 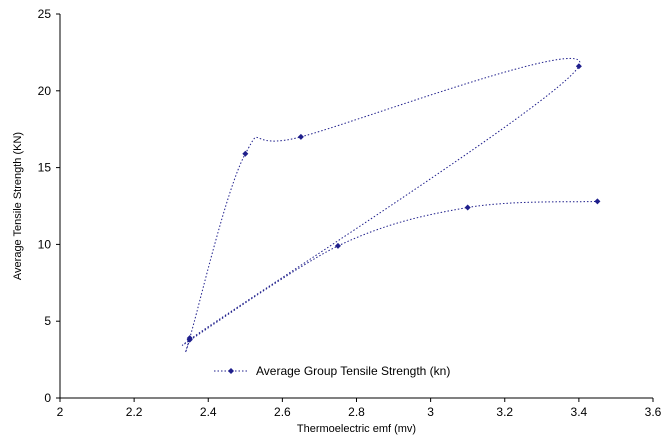 What do you see at coordinates (49, 206) in the screenshot?
I see `y-ticks: 0 5 10 15 20 25` at bounding box center [49, 206].